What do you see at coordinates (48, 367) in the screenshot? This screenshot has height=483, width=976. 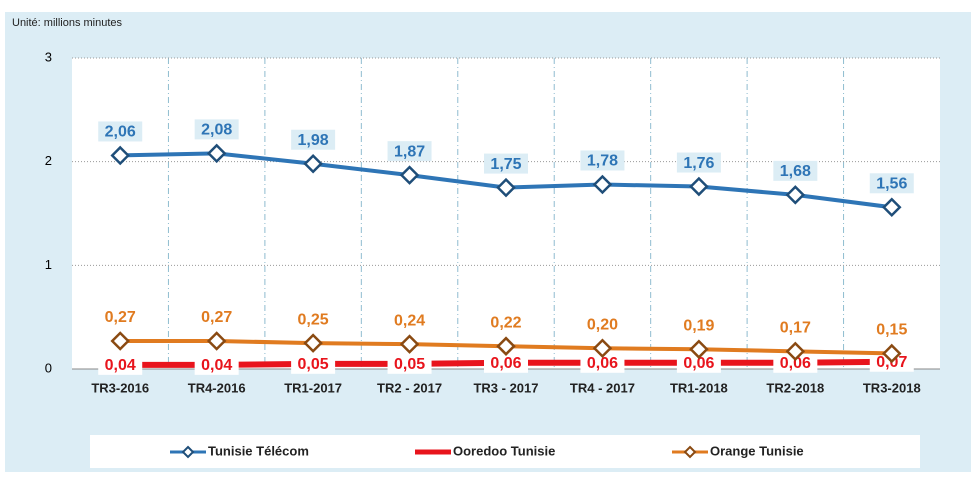 I see `y-tick-label: 0` at bounding box center [48, 367].